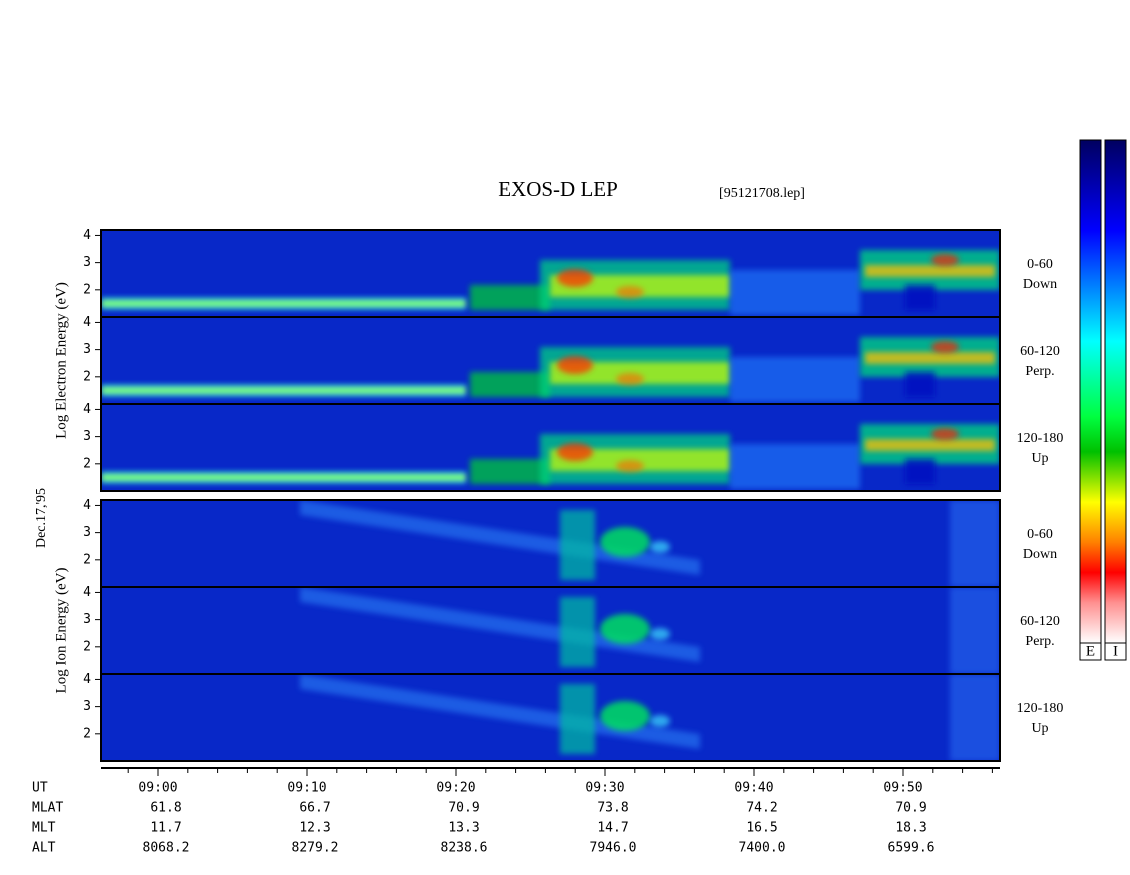  Describe the element at coordinates (753, 788) in the screenshot. I see `x-tick-label: 09:40` at that location.